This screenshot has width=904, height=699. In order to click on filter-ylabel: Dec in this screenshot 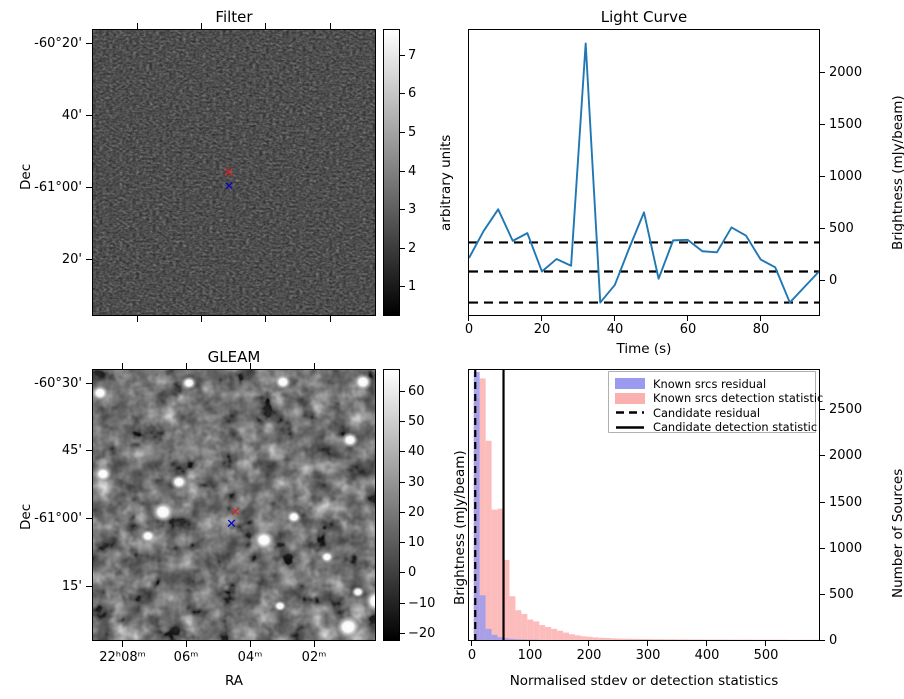, I will do `click(26, 176)`.